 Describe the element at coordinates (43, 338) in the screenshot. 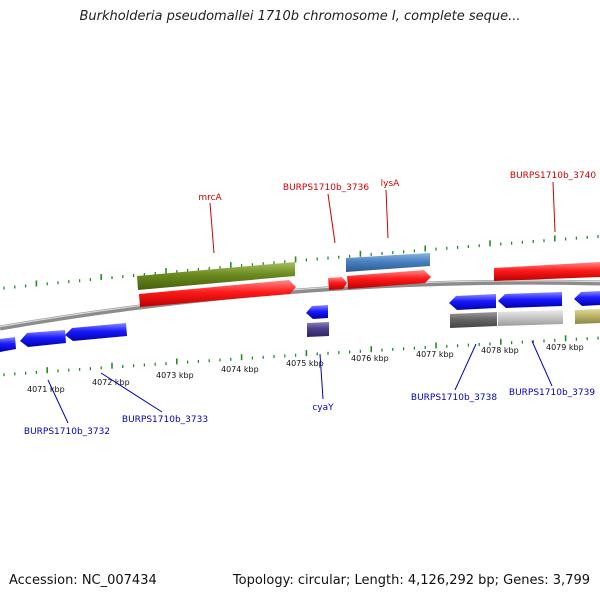

I see `gene-BURPS1710b_3732-arrow` at that location.